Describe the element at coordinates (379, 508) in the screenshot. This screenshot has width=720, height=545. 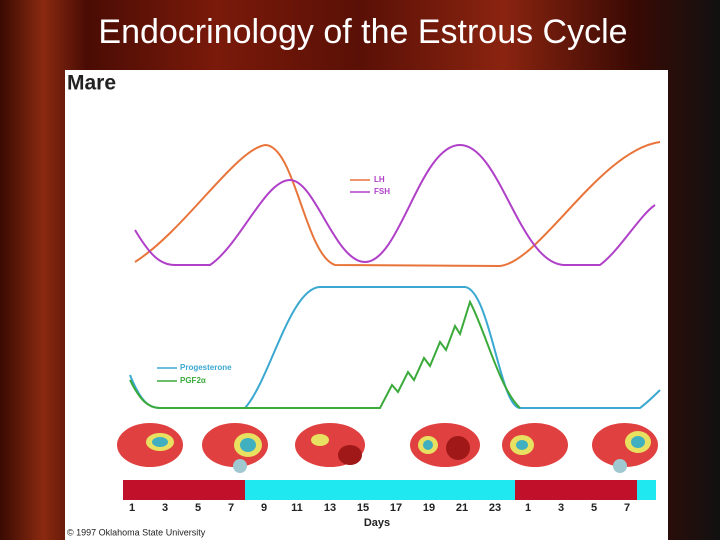
I see `day-labels: 1 3 5 7 9 11 13 15 17 19 21 23 1 3 5 7` at that location.